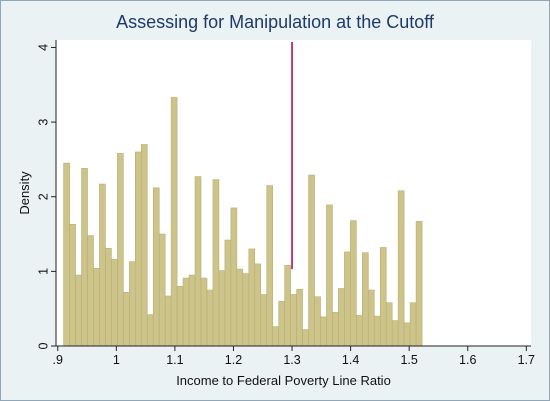 This screenshot has width=550, height=401. Describe the element at coordinates (291, 360) in the screenshot. I see `x-tick-label: 1.3` at that location.